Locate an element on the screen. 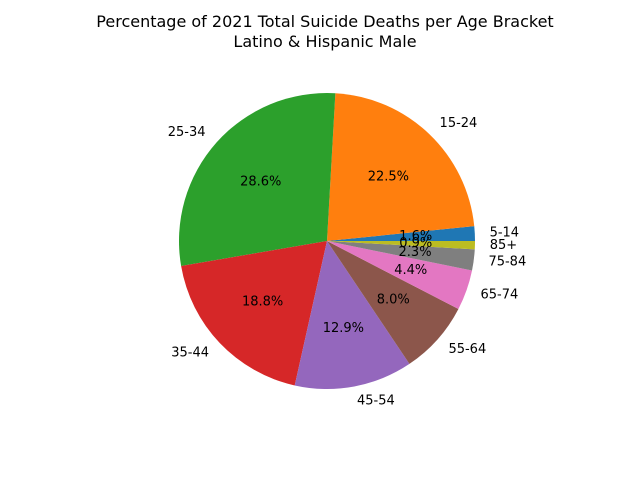  slice-label-15-24: 15-24 is located at coordinates (459, 123).